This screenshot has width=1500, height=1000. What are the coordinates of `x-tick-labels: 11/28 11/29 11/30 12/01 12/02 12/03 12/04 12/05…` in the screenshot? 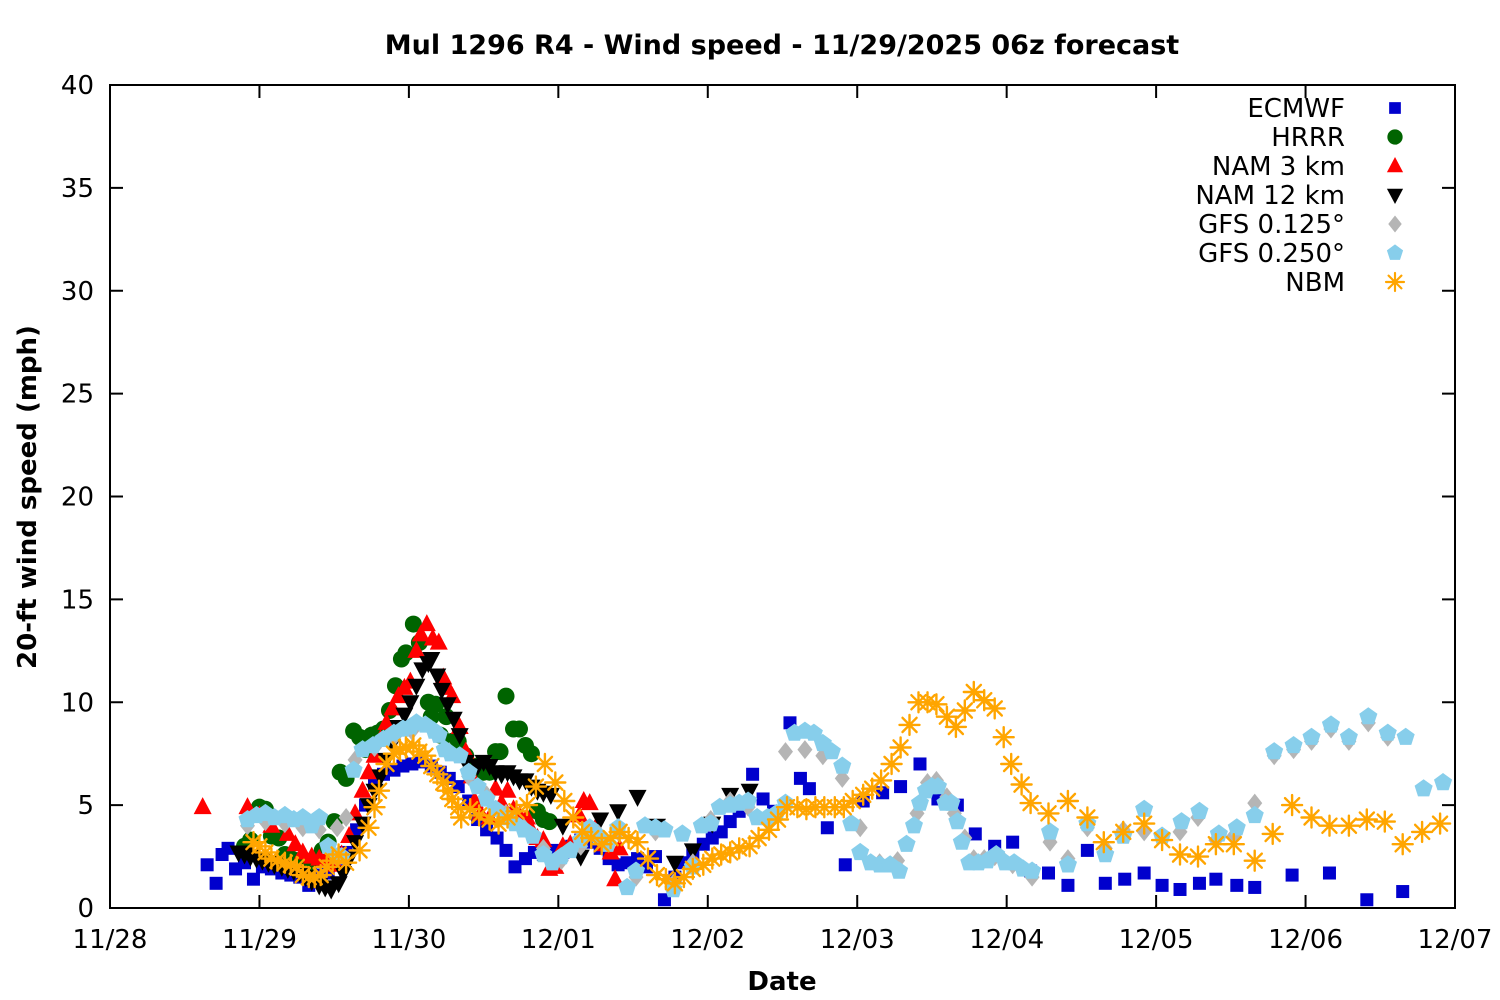 It's located at (783, 940).